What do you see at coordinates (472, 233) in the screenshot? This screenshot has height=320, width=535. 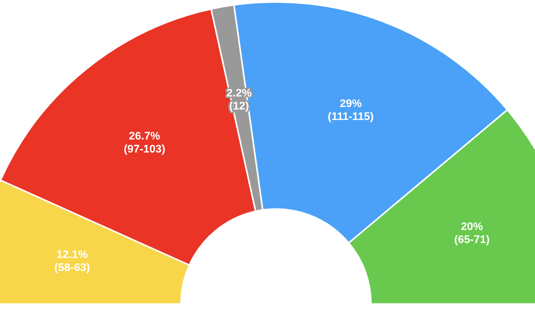 I see `data-label: 20% (65-71)` at bounding box center [472, 233].